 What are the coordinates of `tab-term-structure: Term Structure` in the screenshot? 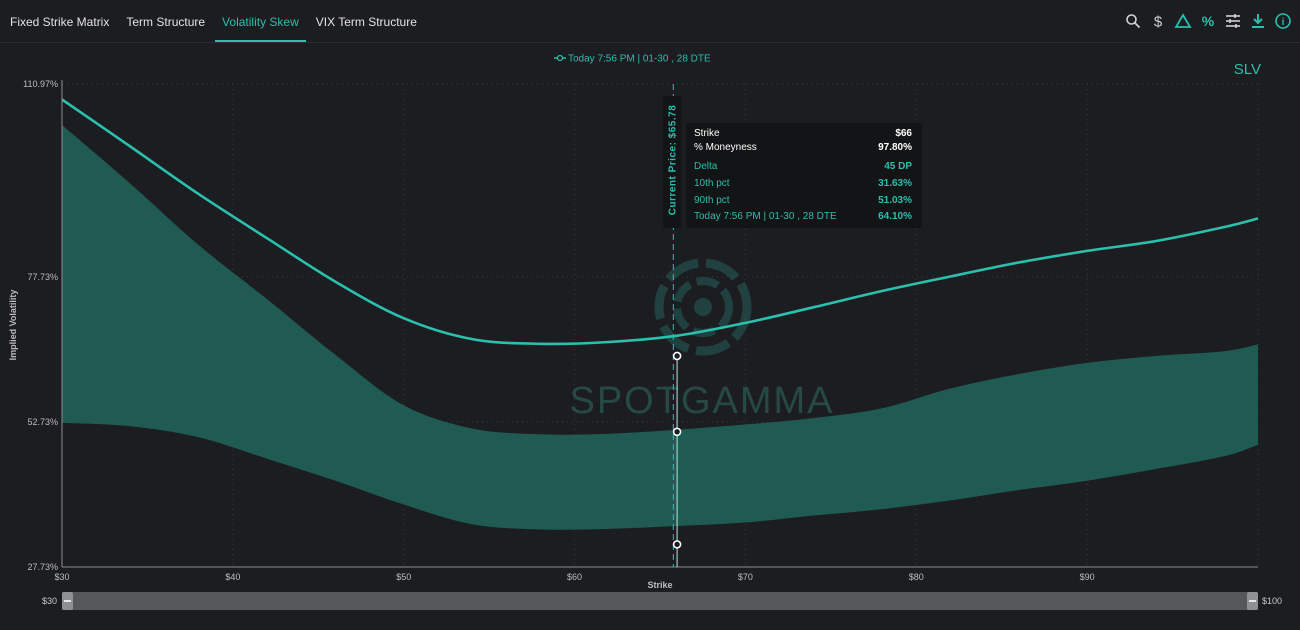 It's located at (166, 22).